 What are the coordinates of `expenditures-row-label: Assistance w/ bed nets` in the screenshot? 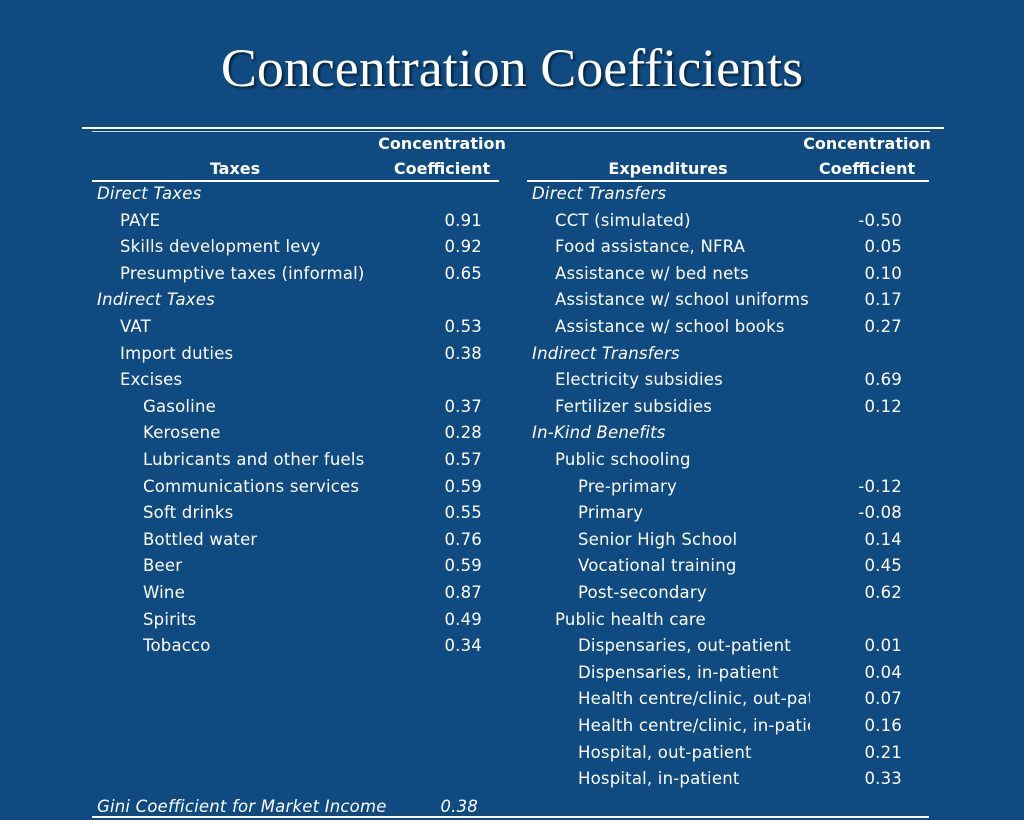 It's located at (652, 273).